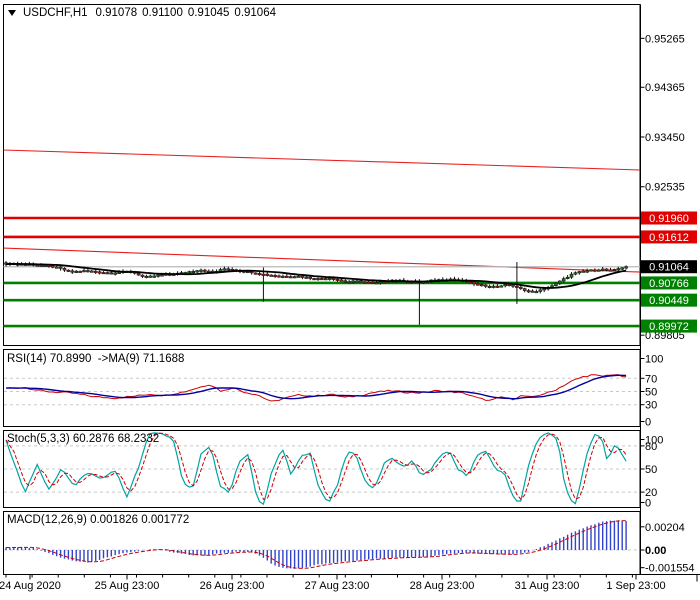  What do you see at coordinates (162, 13) in the screenshot?
I see `ohlc-high: 0.91100` at bounding box center [162, 13].